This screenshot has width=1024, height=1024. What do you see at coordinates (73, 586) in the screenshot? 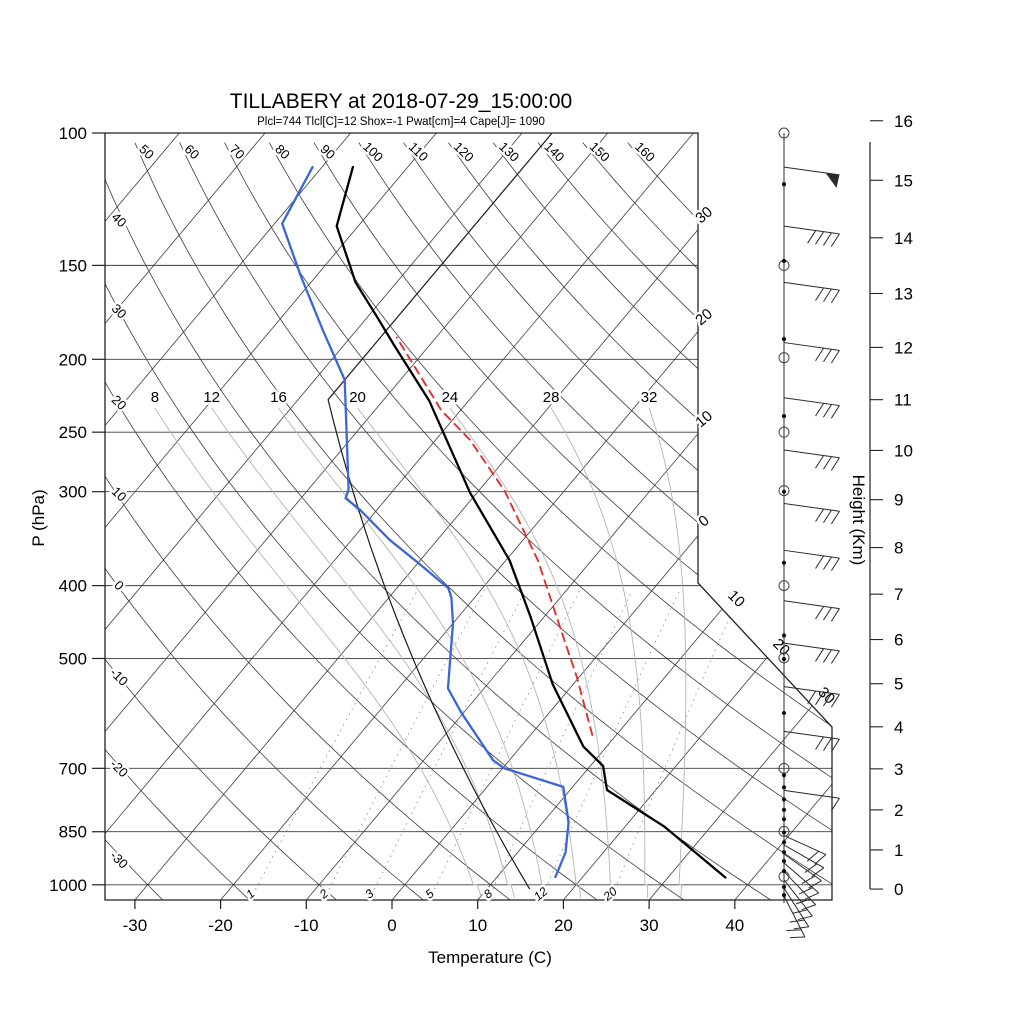
I see `pressure-tick-label: 400` at bounding box center [73, 586].